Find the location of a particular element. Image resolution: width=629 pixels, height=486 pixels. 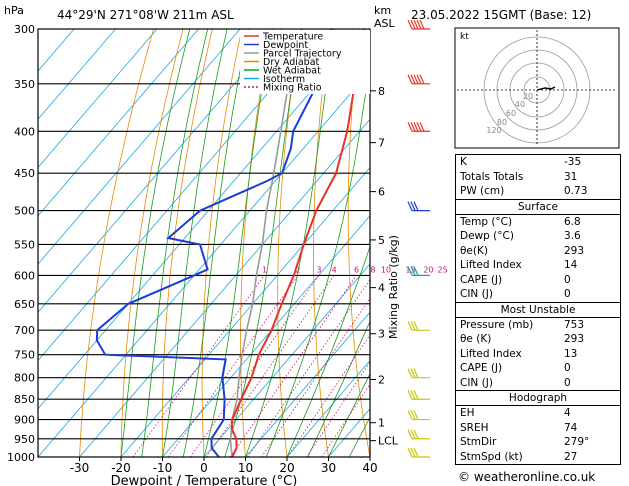

index-value: -35 is located at coordinates (573, 162).